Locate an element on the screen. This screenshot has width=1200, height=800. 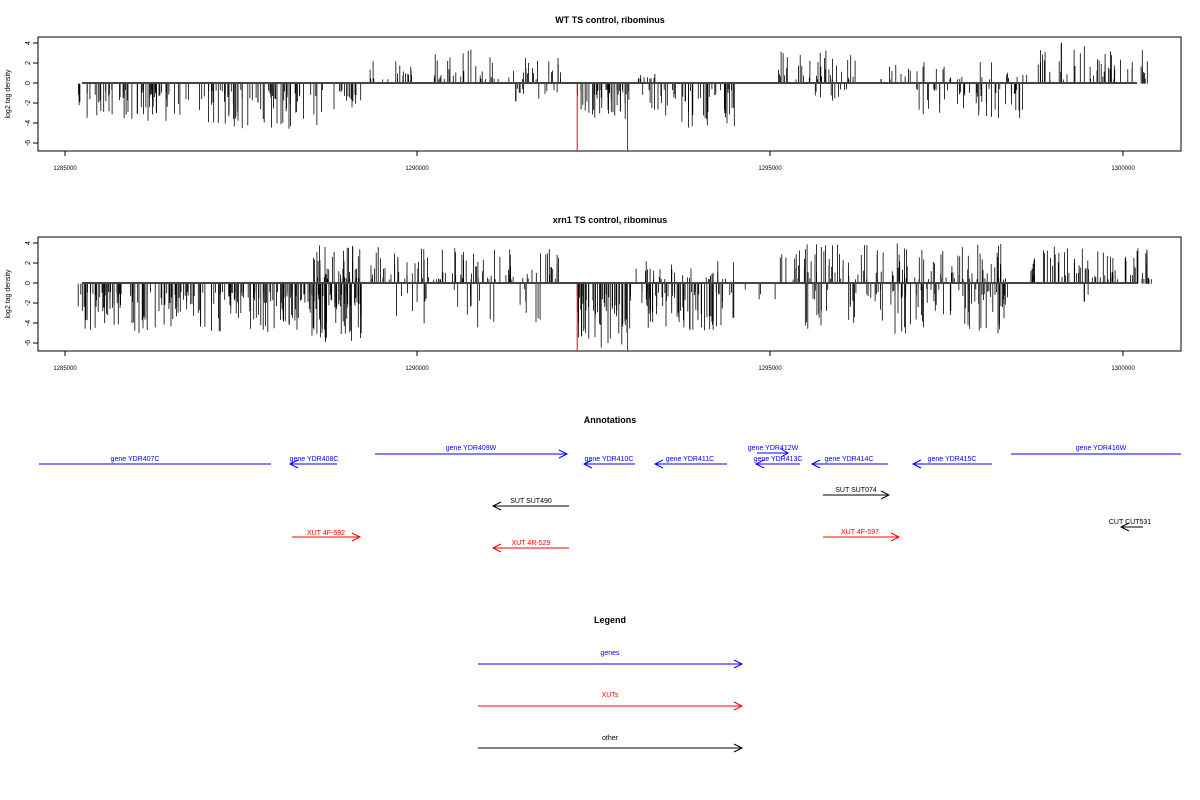
annotation-sut490: SUT SUT490 is located at coordinates (530, 504).